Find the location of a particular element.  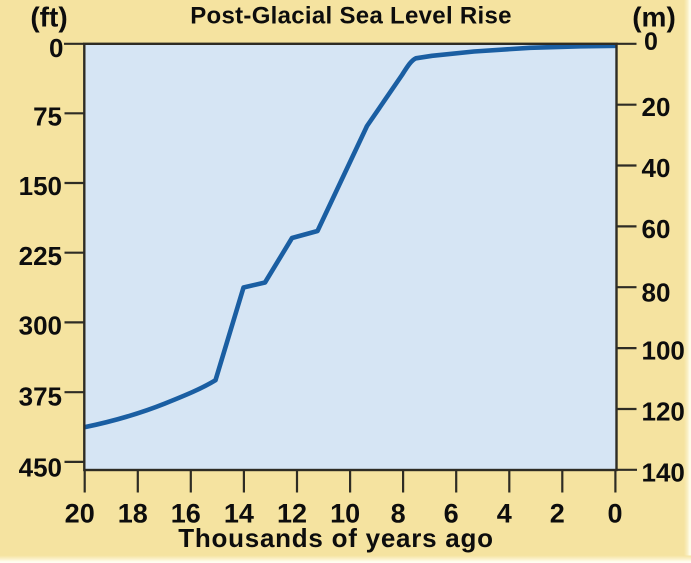

svg-text: 150 is located at coordinates (40, 186).